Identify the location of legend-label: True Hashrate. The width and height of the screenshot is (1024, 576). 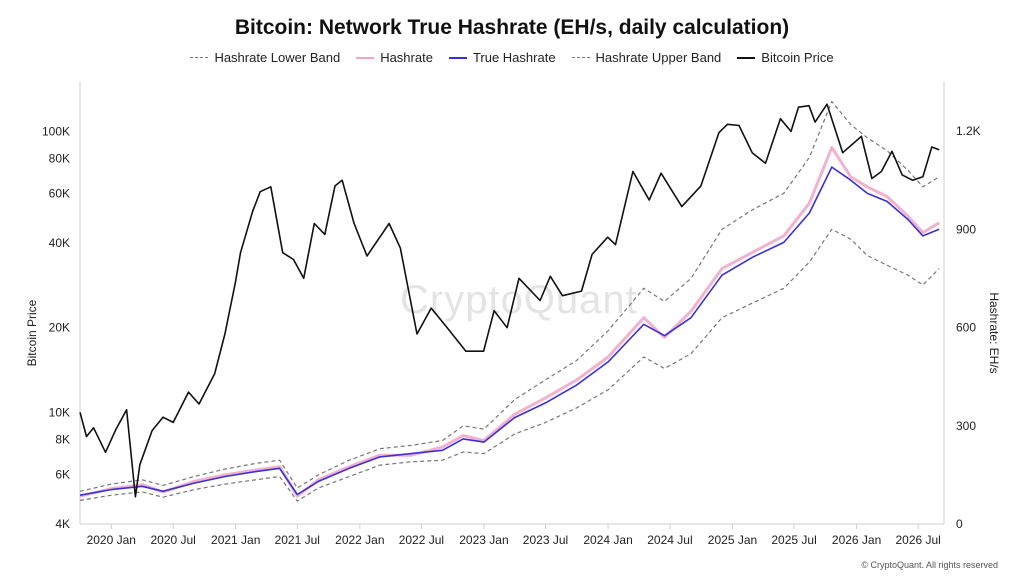
(514, 57).